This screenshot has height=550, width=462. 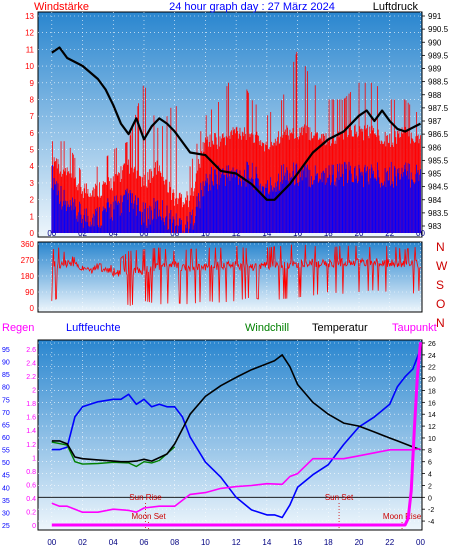 I want to click on temperature-tick-label: 0, so click(x=430, y=498).